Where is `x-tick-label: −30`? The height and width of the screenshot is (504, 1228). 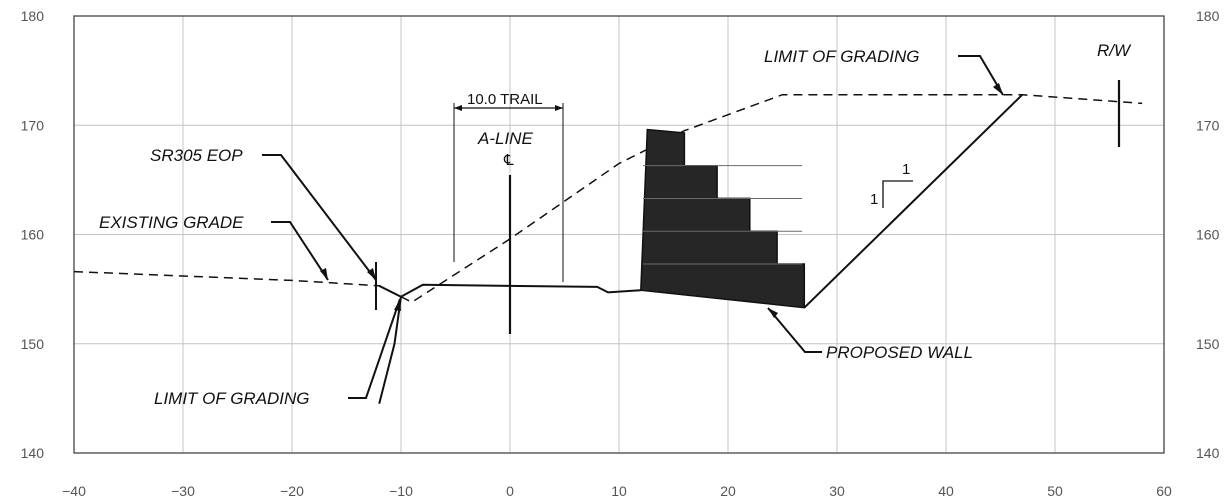 x-tick-label: −30 is located at coordinates (183, 491).